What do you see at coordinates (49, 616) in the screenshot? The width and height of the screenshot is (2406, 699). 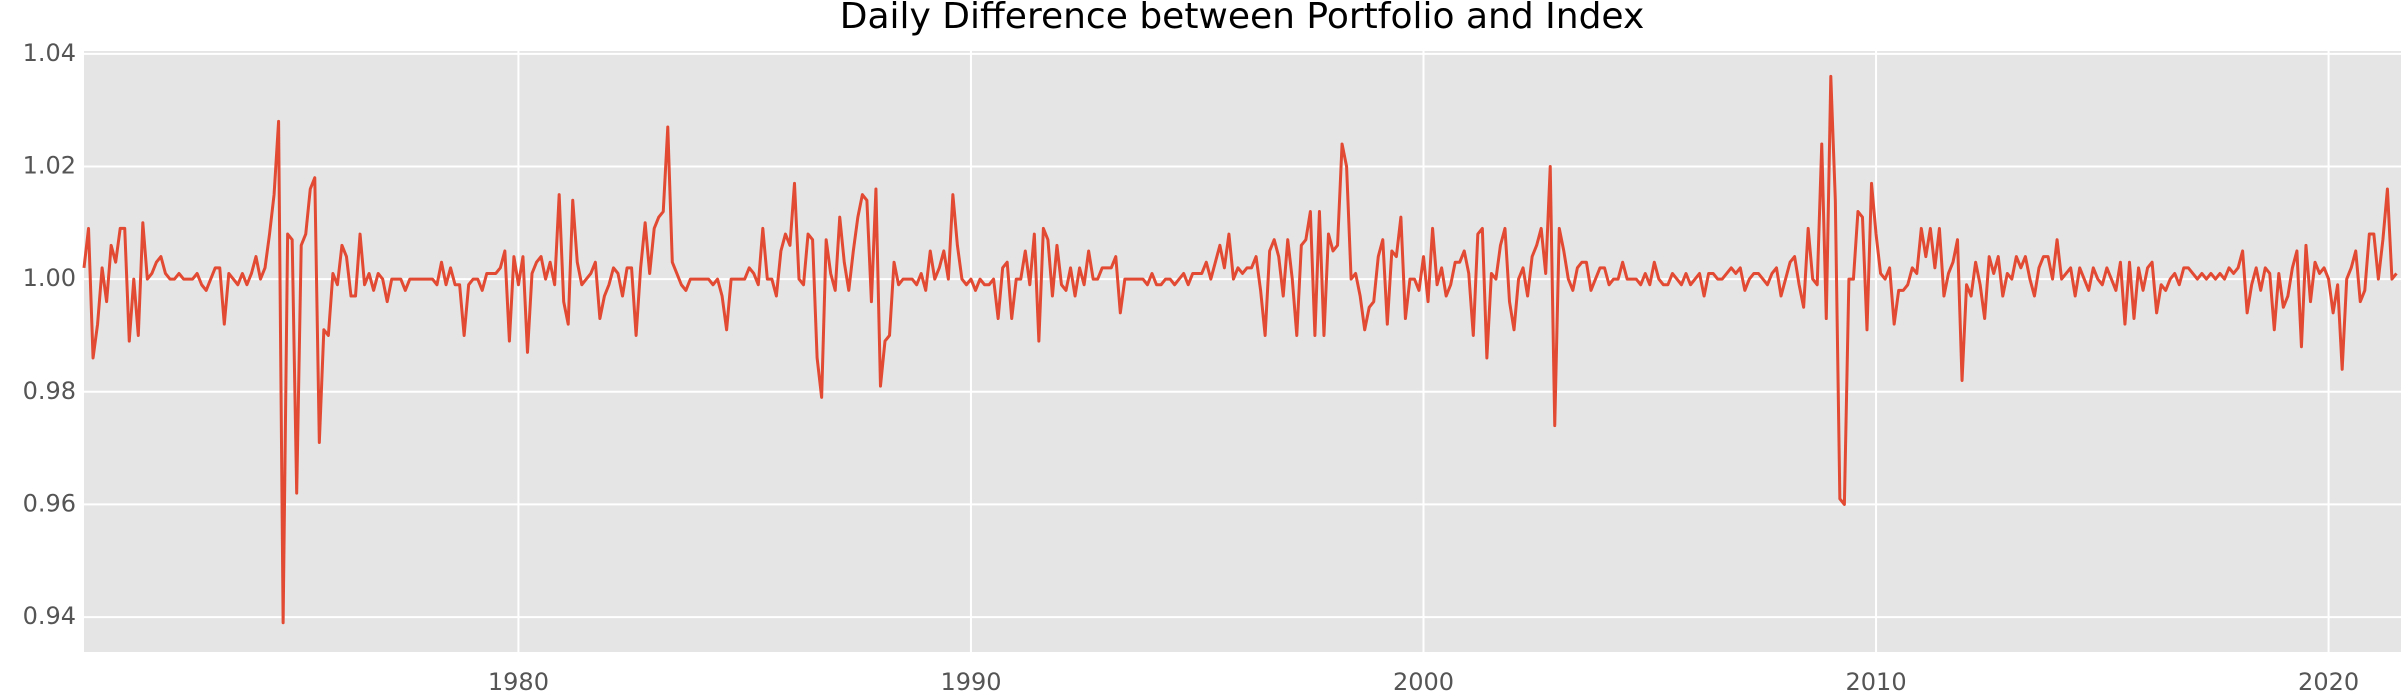 I see `y-tick-label: 0.94` at bounding box center [49, 616].